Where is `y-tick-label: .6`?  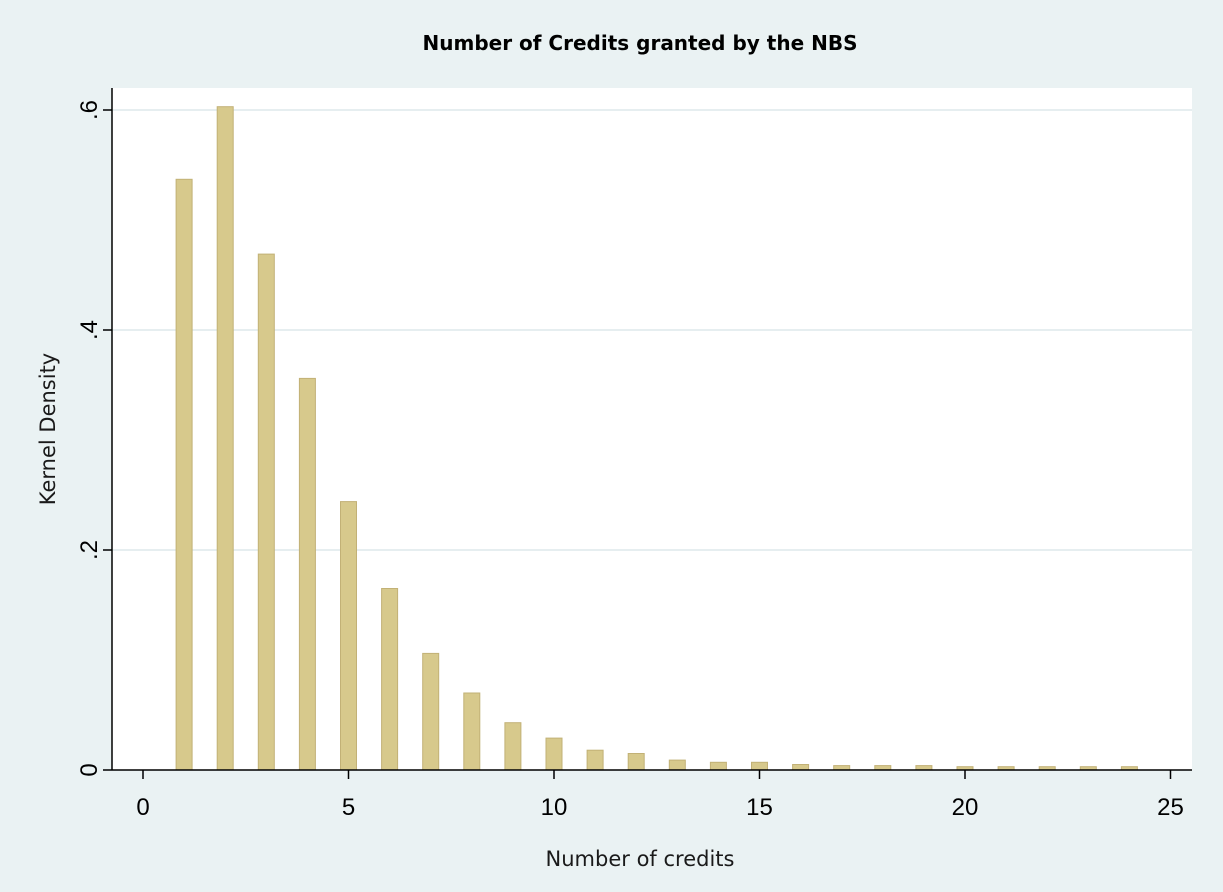 y-tick-label: .6 is located at coordinates (89, 110).